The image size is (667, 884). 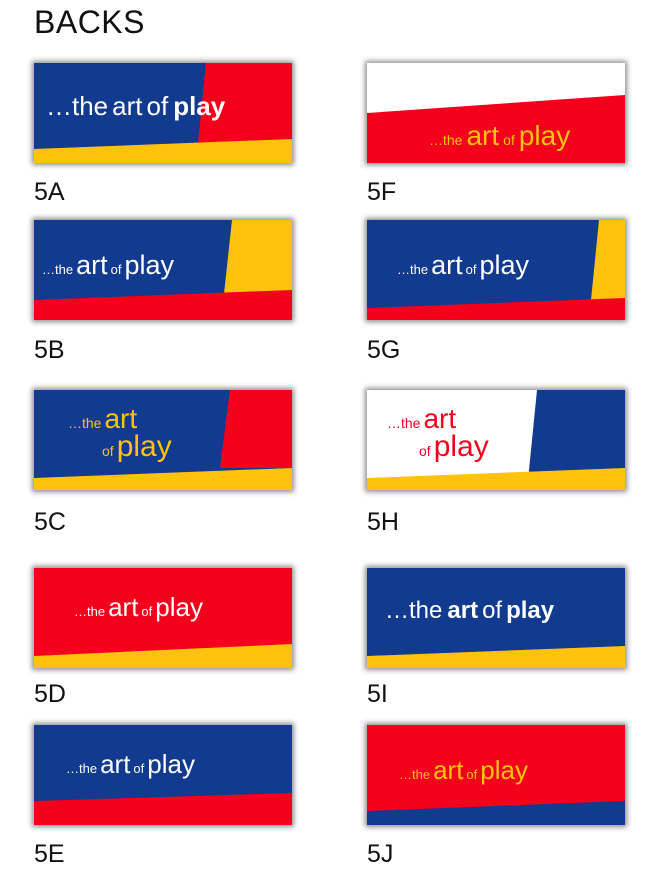 I want to click on card-5F: …the art of play, so click(x=496, y=113).